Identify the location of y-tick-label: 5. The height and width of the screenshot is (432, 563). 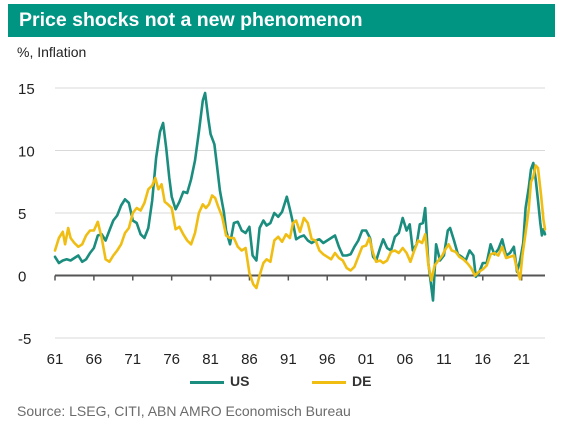
(22, 214).